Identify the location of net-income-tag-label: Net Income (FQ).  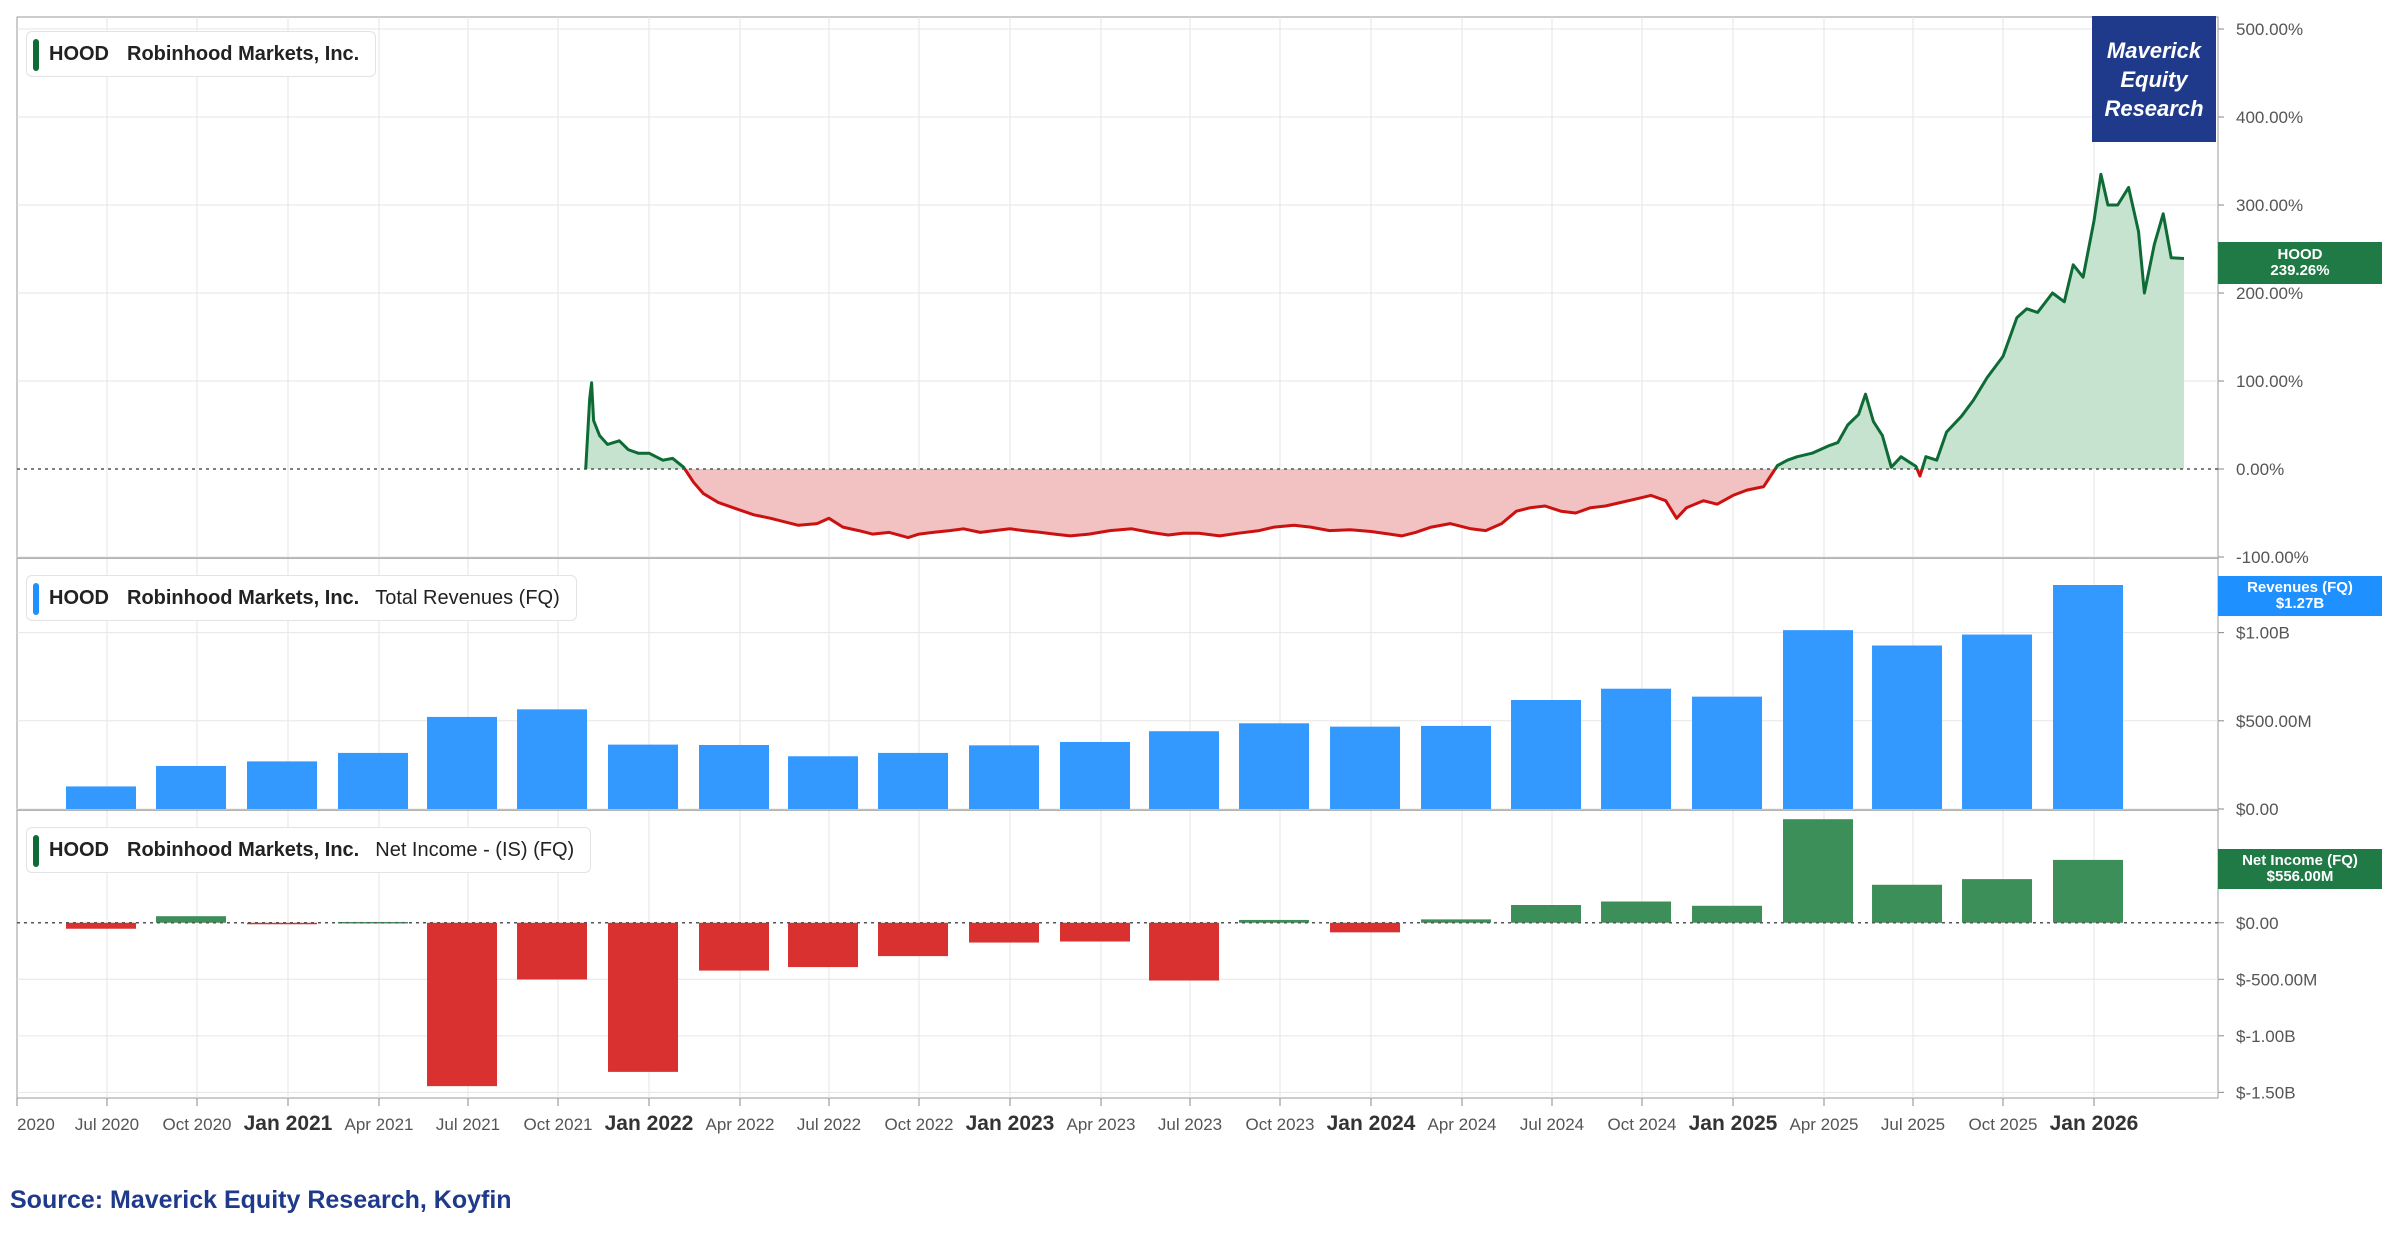
(2300, 860).